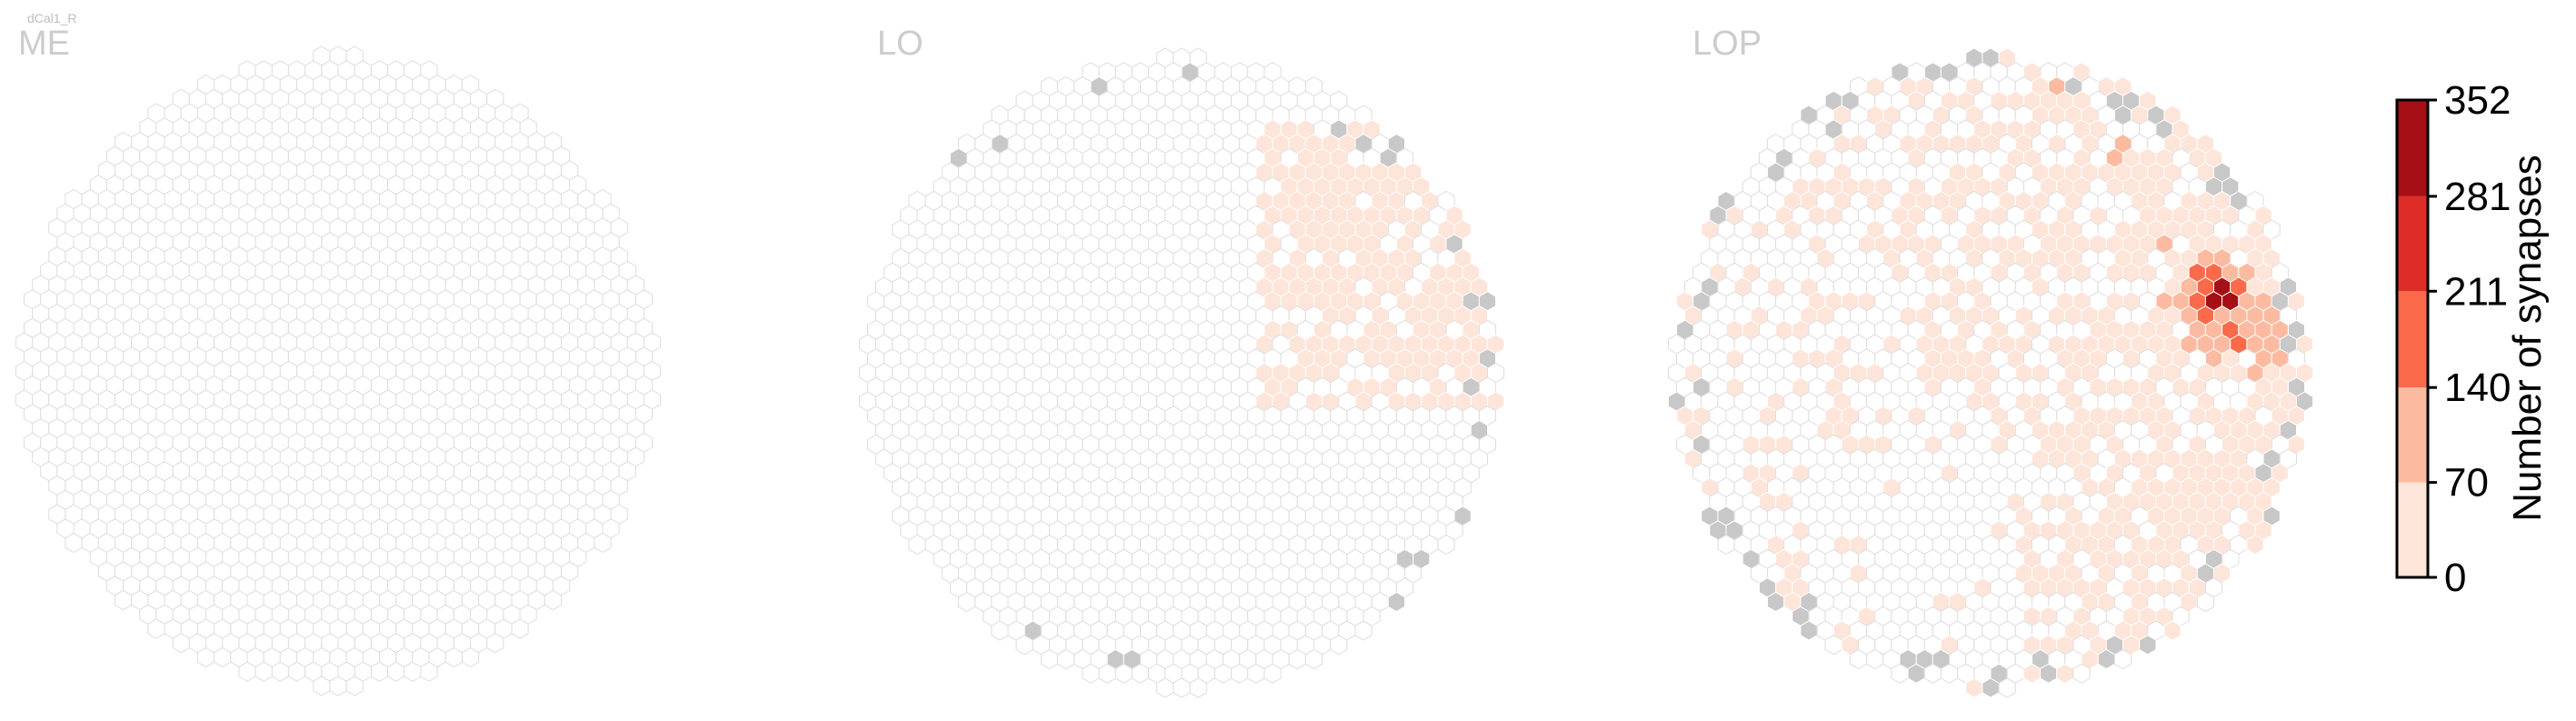 The width and height of the screenshot is (2576, 721). What do you see at coordinates (2476, 291) in the screenshot?
I see `colorbar-tick-label: 211` at bounding box center [2476, 291].